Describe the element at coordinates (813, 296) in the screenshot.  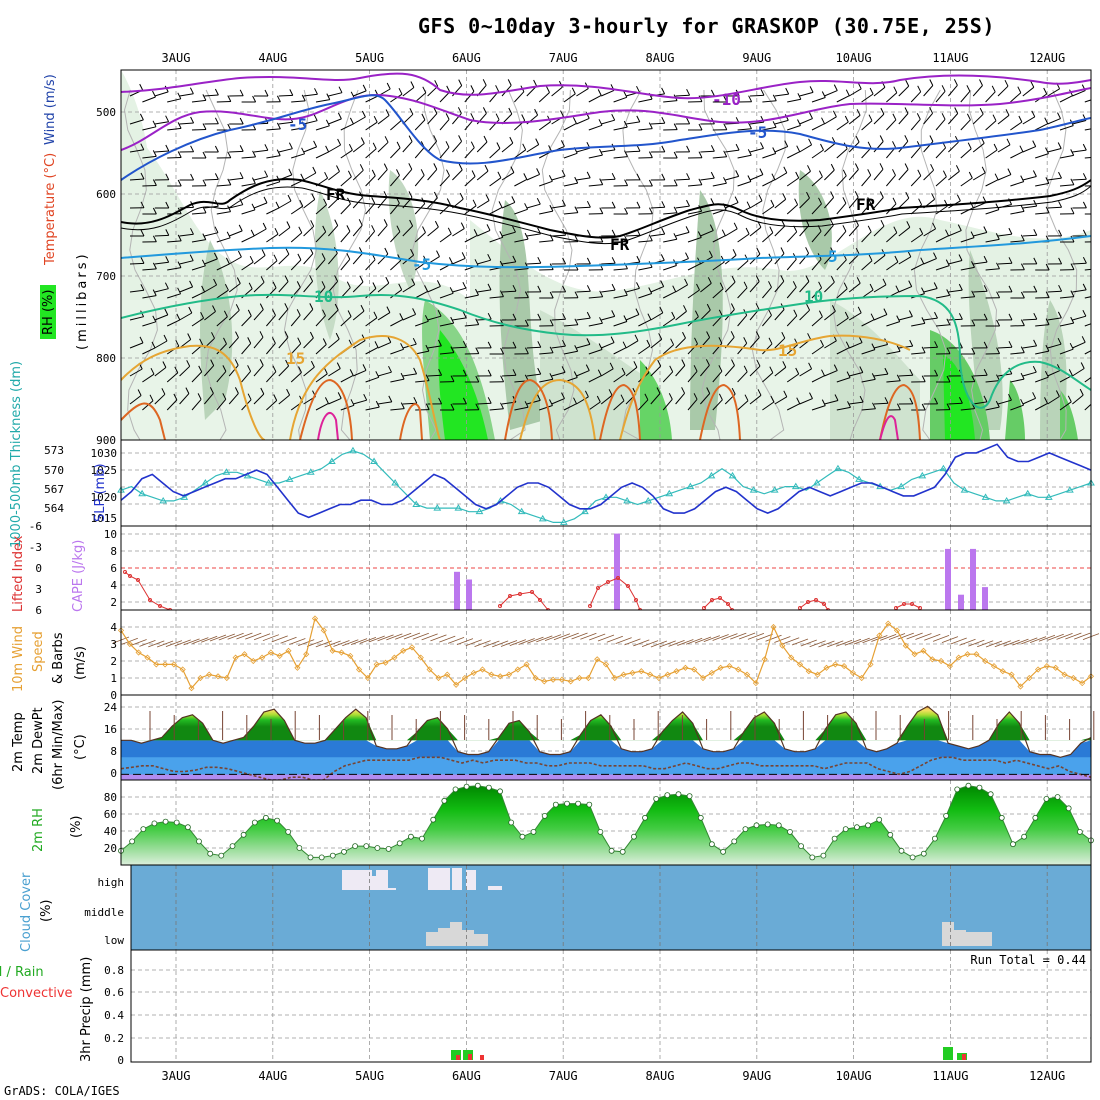
I see `contour-label: 10` at that location.